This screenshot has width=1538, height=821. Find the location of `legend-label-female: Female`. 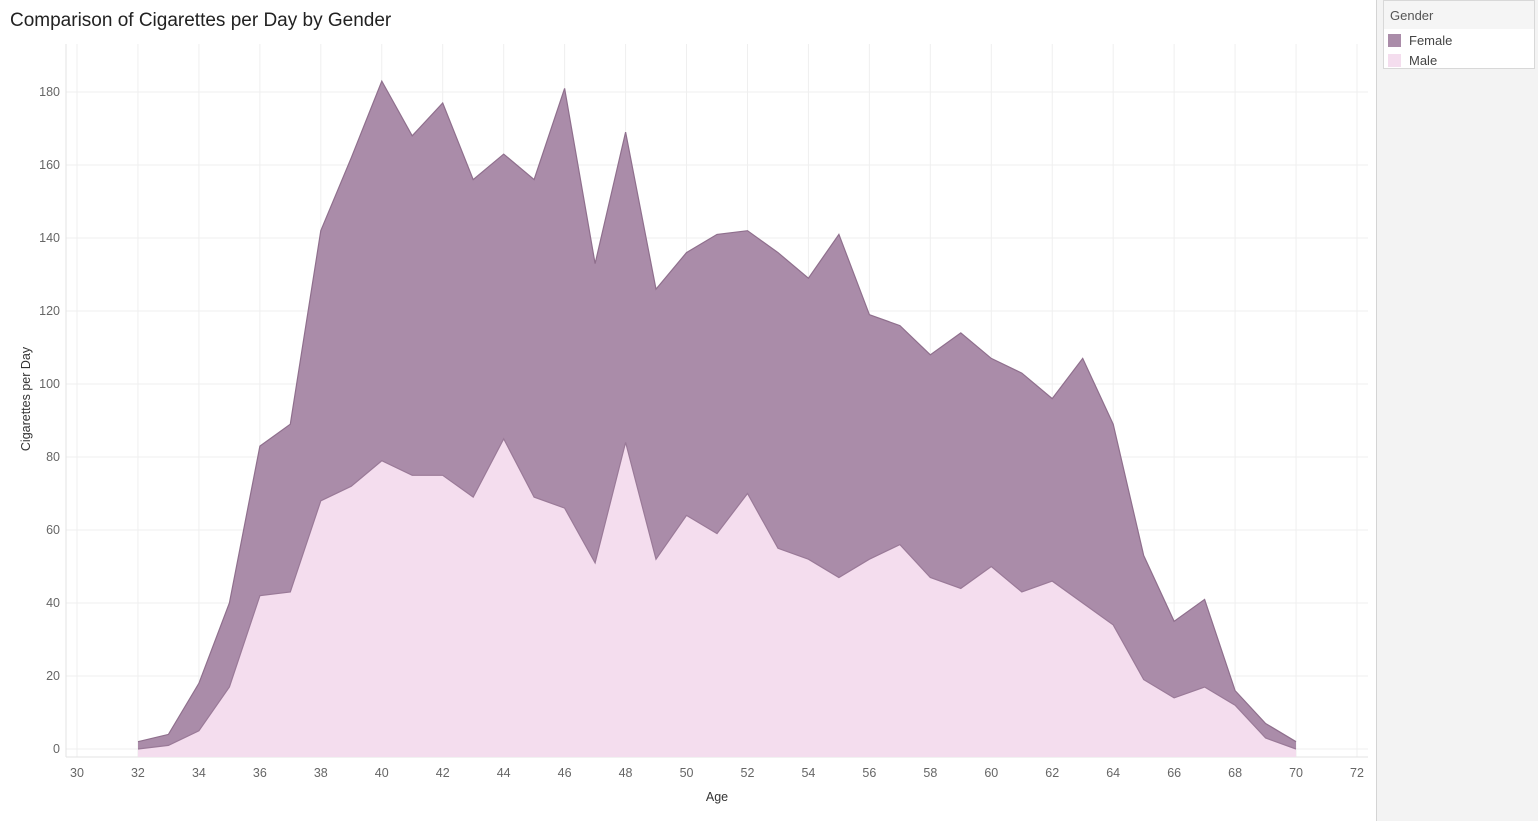

legend-label-female: Female is located at coordinates (1431, 40).